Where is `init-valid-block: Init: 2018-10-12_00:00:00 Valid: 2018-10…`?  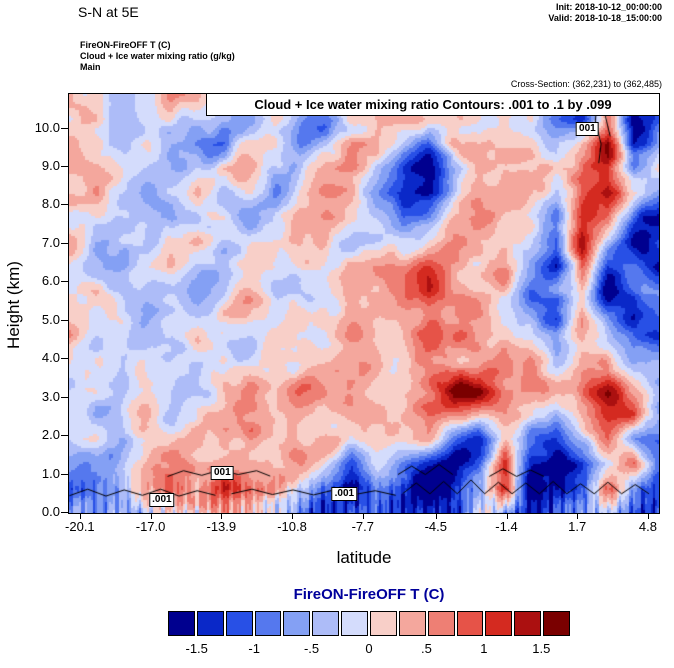
init-valid-block: Init: 2018-10-12_00:00:00 Valid: 2018-10… is located at coordinates (605, 13).